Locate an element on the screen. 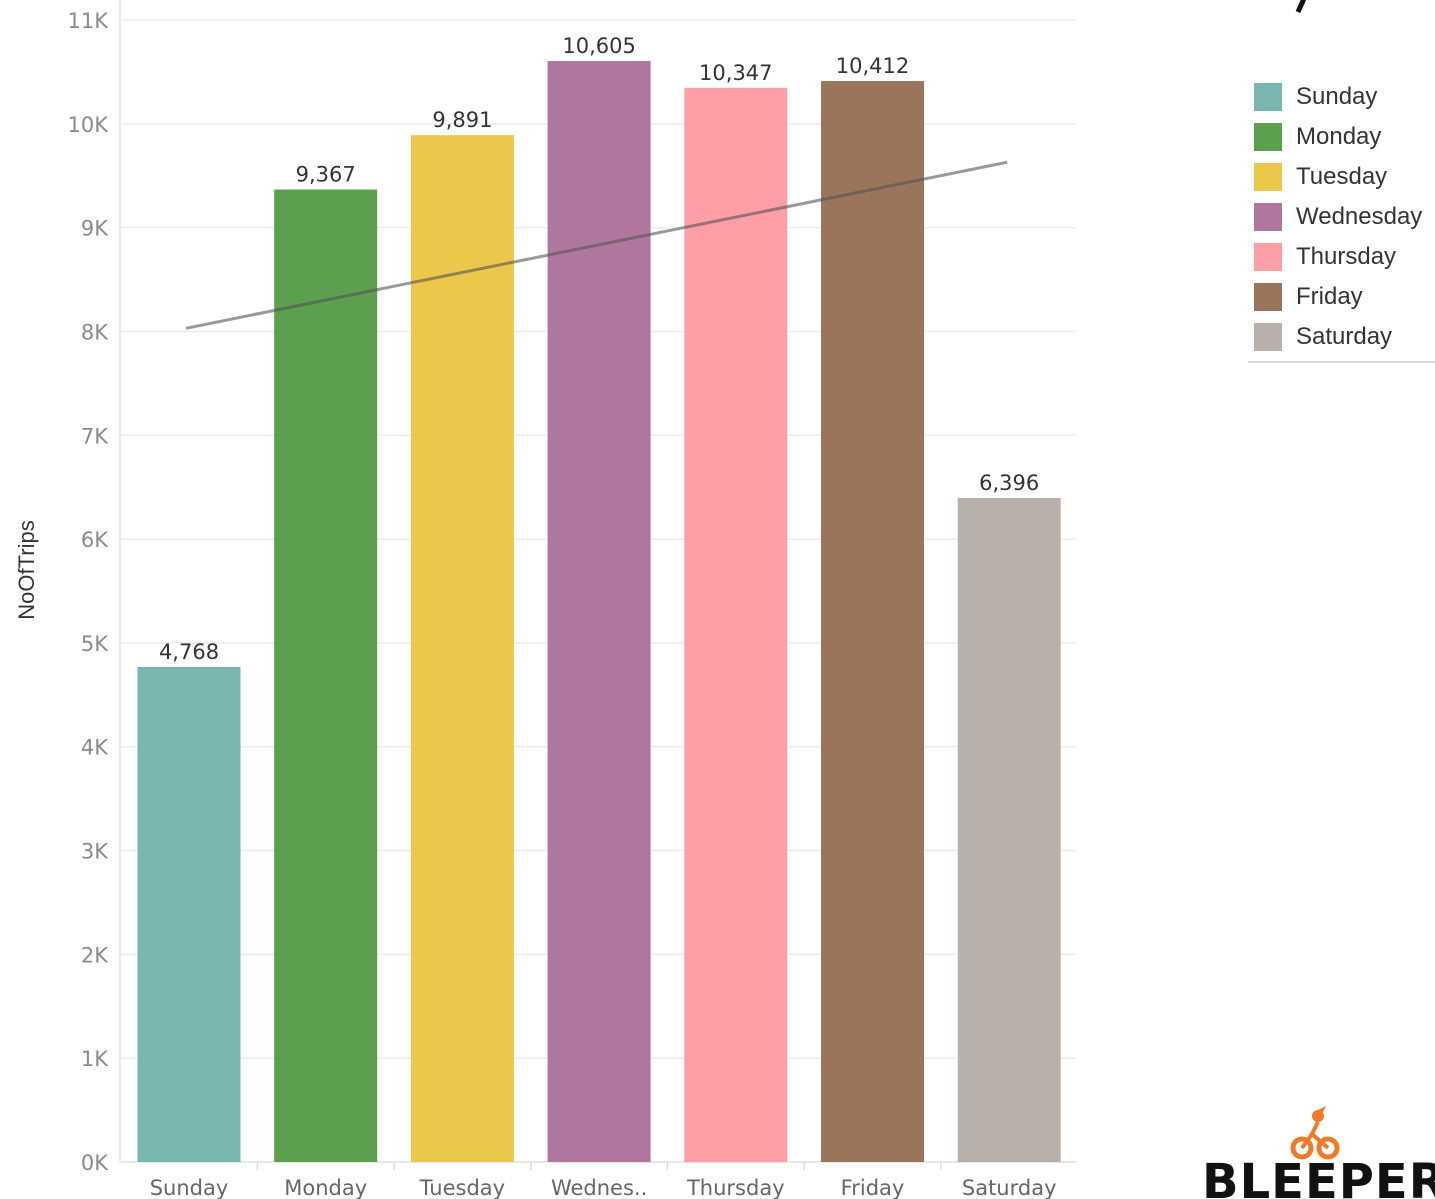 This screenshot has height=1199, width=1435. legend-label: Wednesday is located at coordinates (1359, 216).